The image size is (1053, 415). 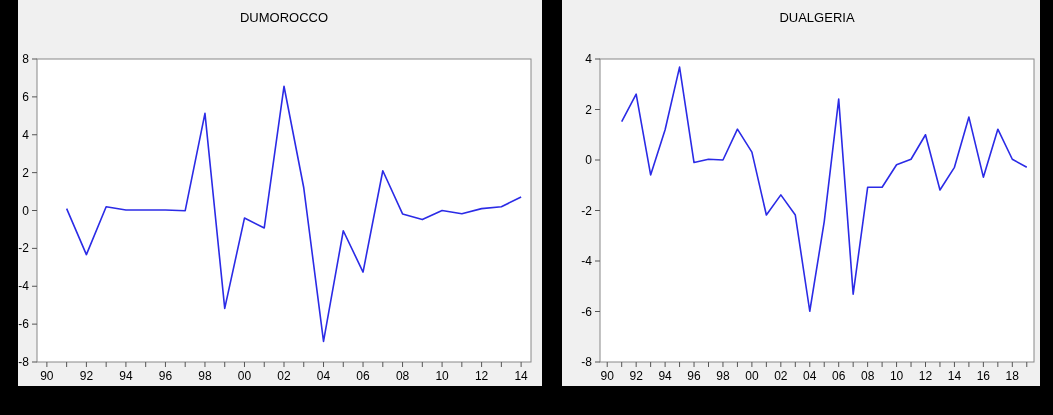 What do you see at coordinates (26, 59) in the screenshot?
I see `y-tick-label: 8` at bounding box center [26, 59].